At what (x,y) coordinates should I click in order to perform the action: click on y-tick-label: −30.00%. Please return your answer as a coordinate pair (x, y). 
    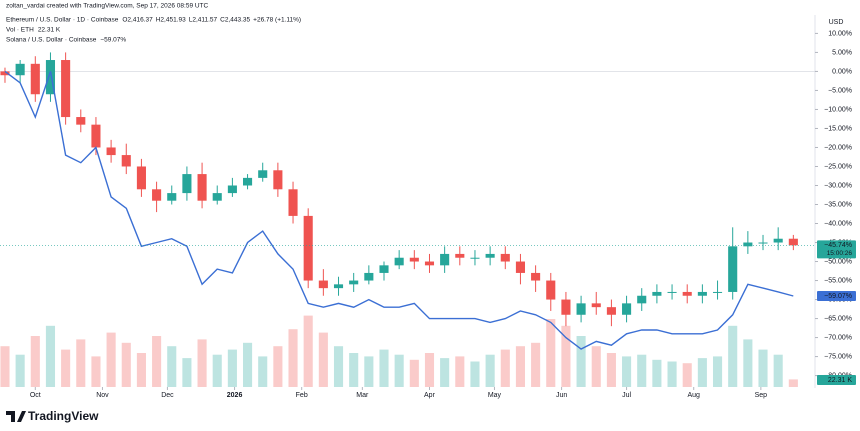
    Looking at the image, I should click on (838, 185).